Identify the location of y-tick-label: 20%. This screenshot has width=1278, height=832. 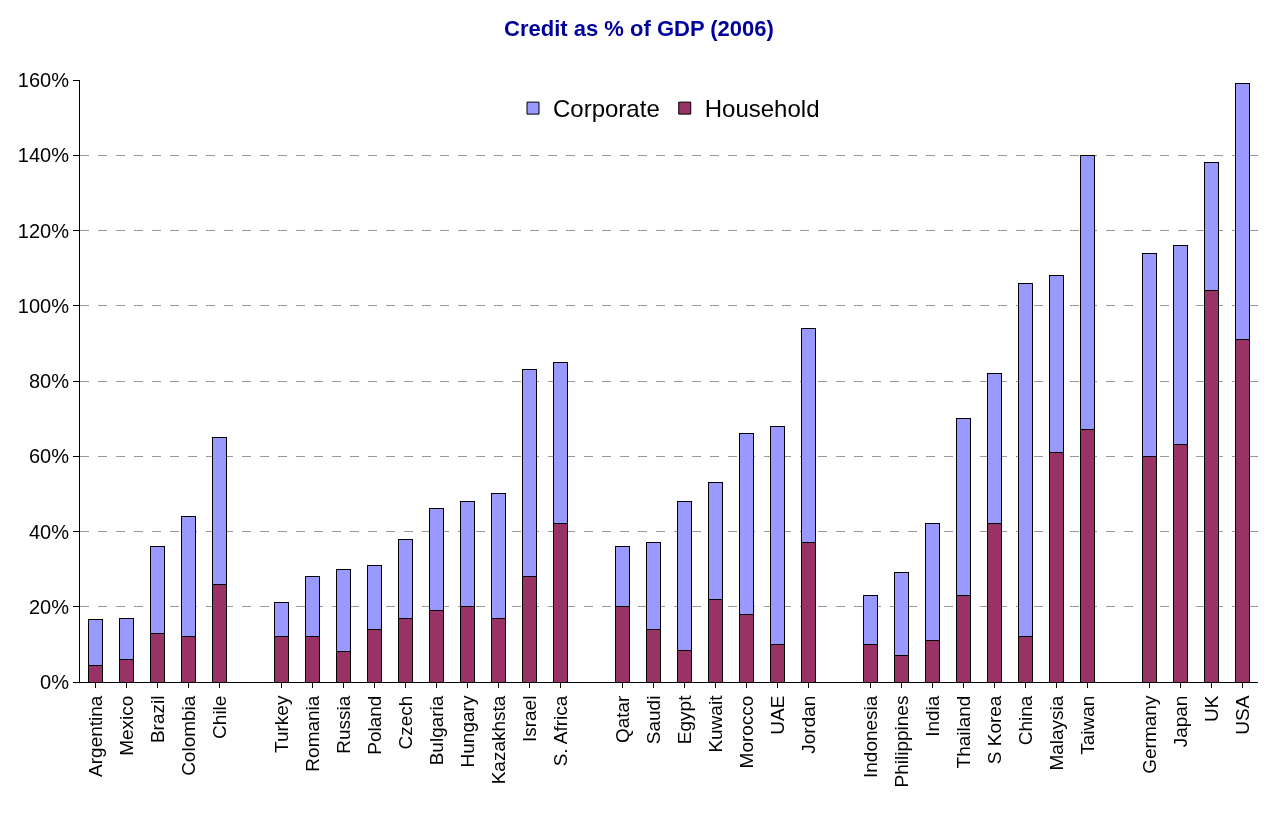
(49, 606).